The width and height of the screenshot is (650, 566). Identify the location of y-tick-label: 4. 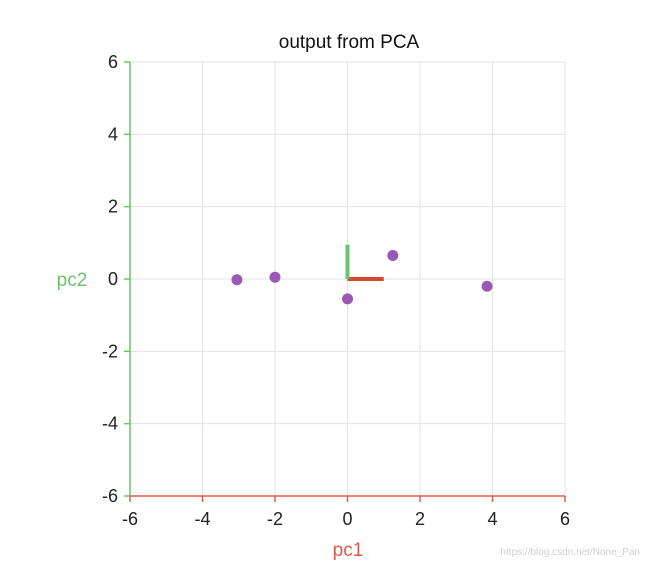
(113, 134).